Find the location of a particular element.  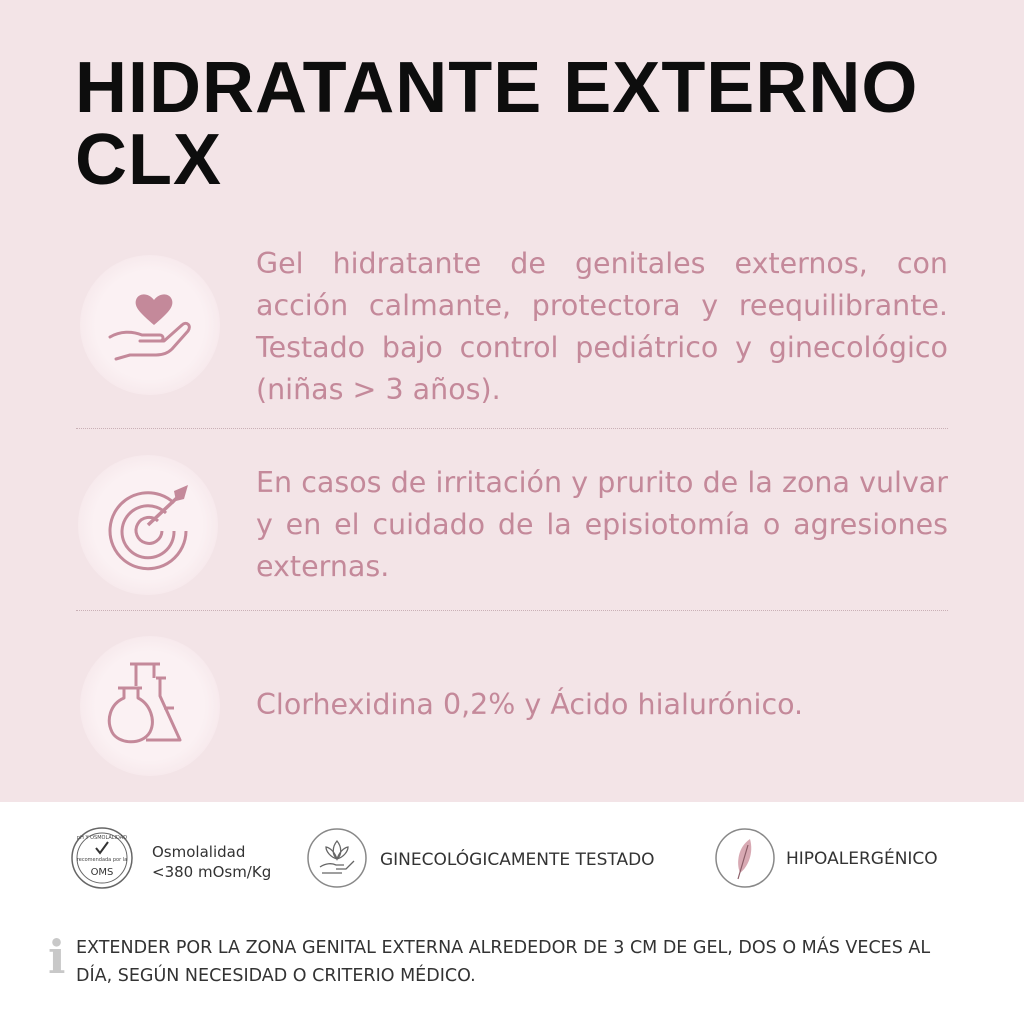

care-icon is located at coordinates (150, 325).